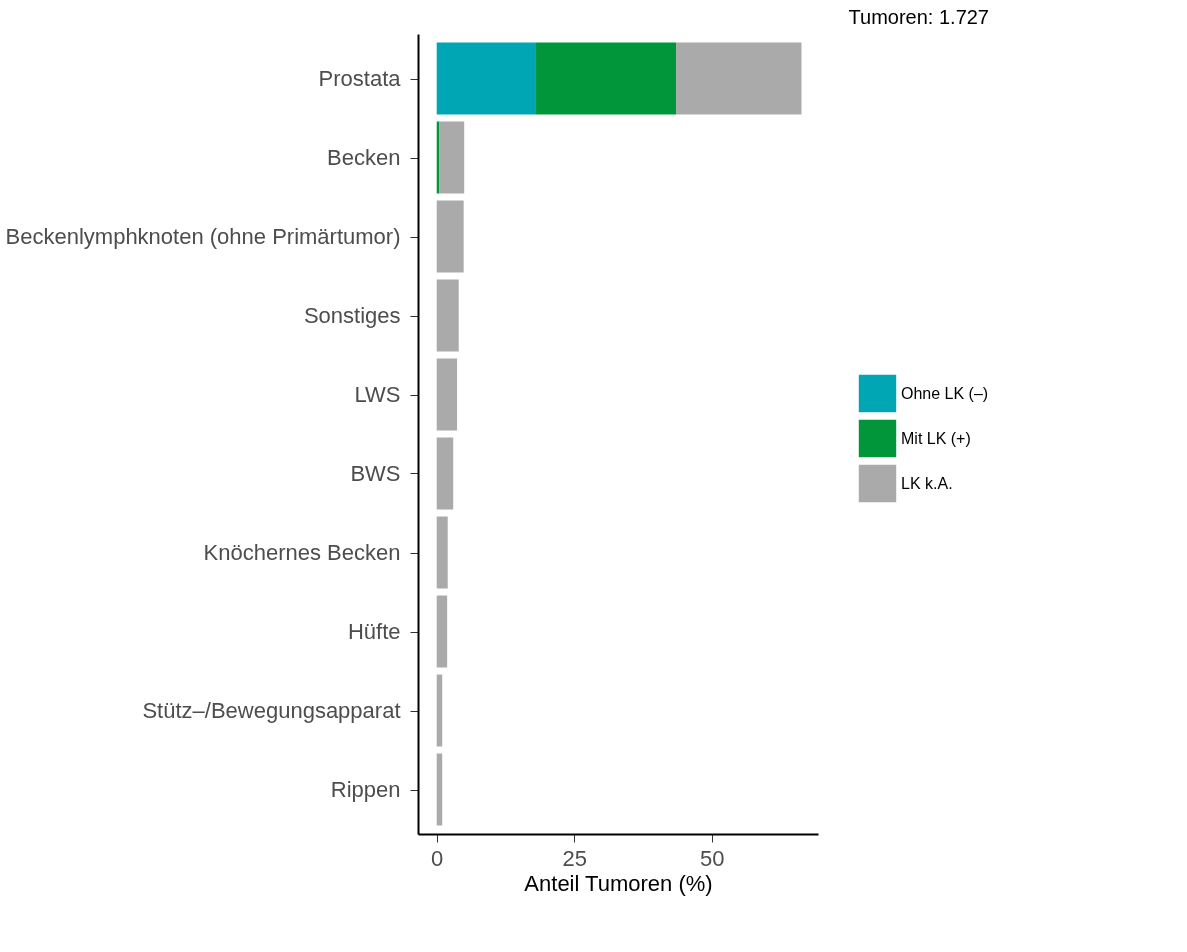  I want to click on legend-label: Mit LK (+), so click(936, 438).